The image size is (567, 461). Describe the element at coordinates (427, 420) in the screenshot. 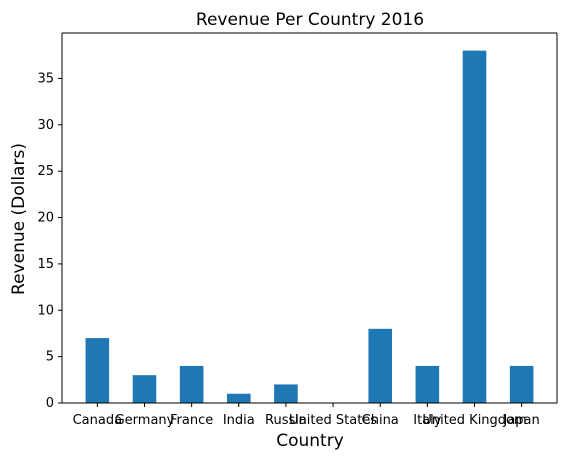

I see `x-tick-label: Italy` at that location.